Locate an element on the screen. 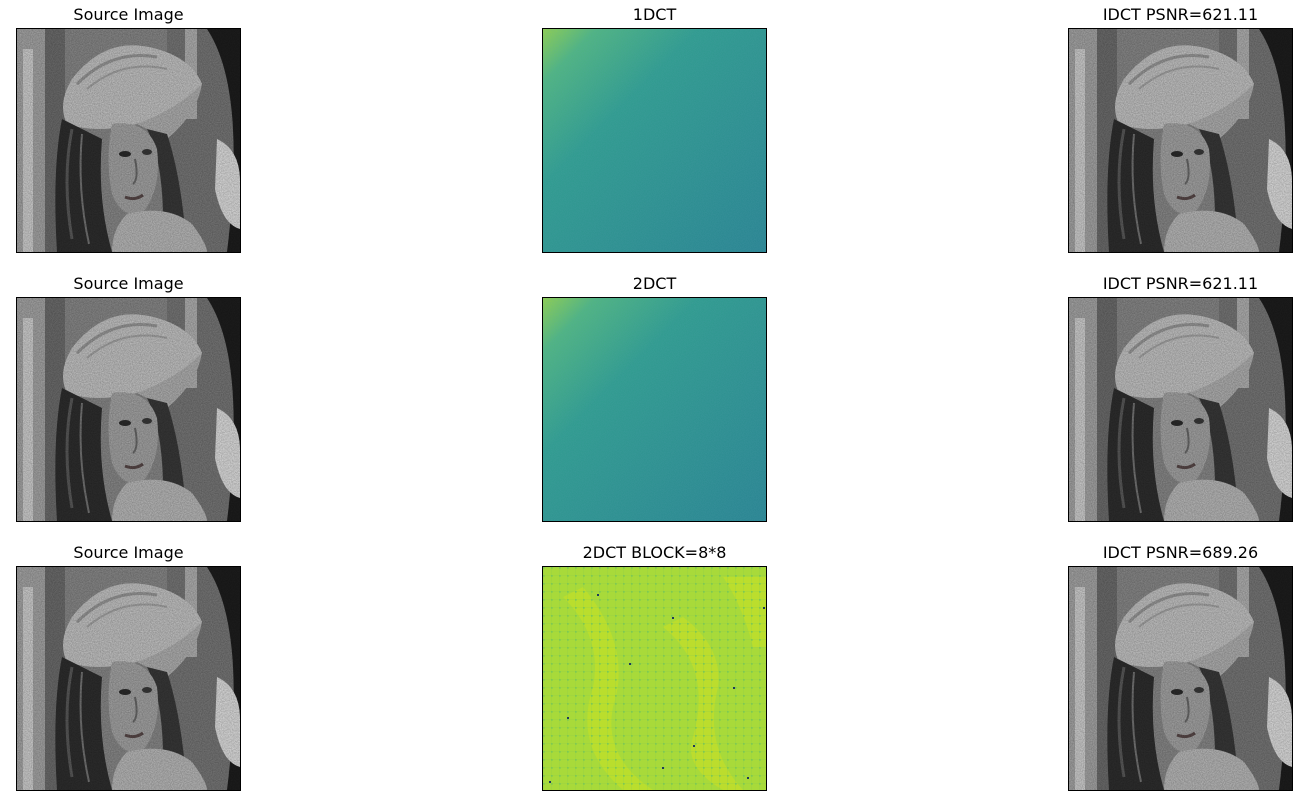 This screenshot has height=810, width=1313. dct-block-image is located at coordinates (654, 678).